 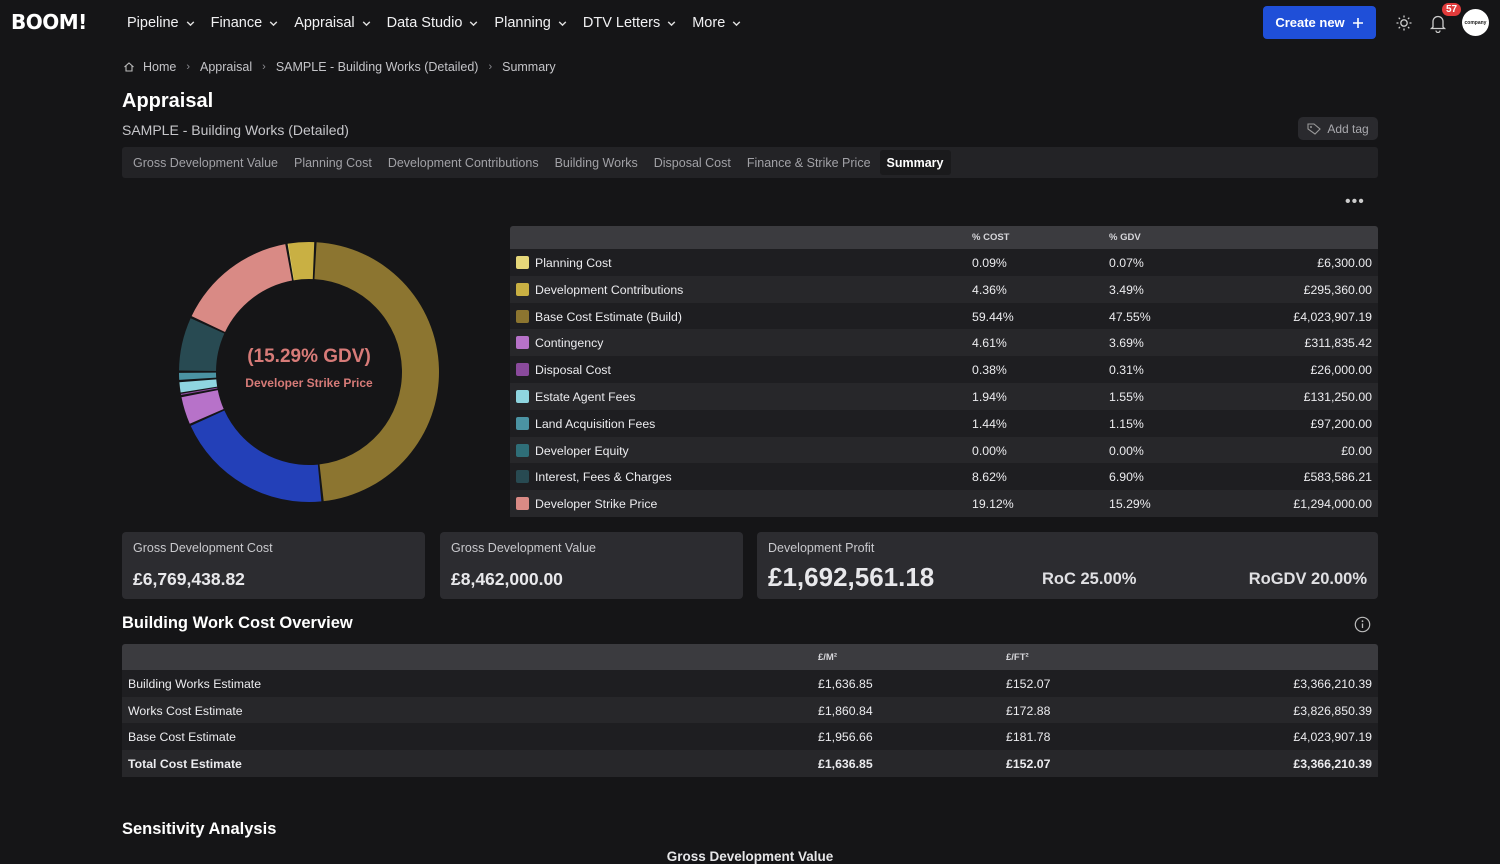 What do you see at coordinates (185, 764) in the screenshot?
I see `row-label: Total Cost Estimate` at bounding box center [185, 764].